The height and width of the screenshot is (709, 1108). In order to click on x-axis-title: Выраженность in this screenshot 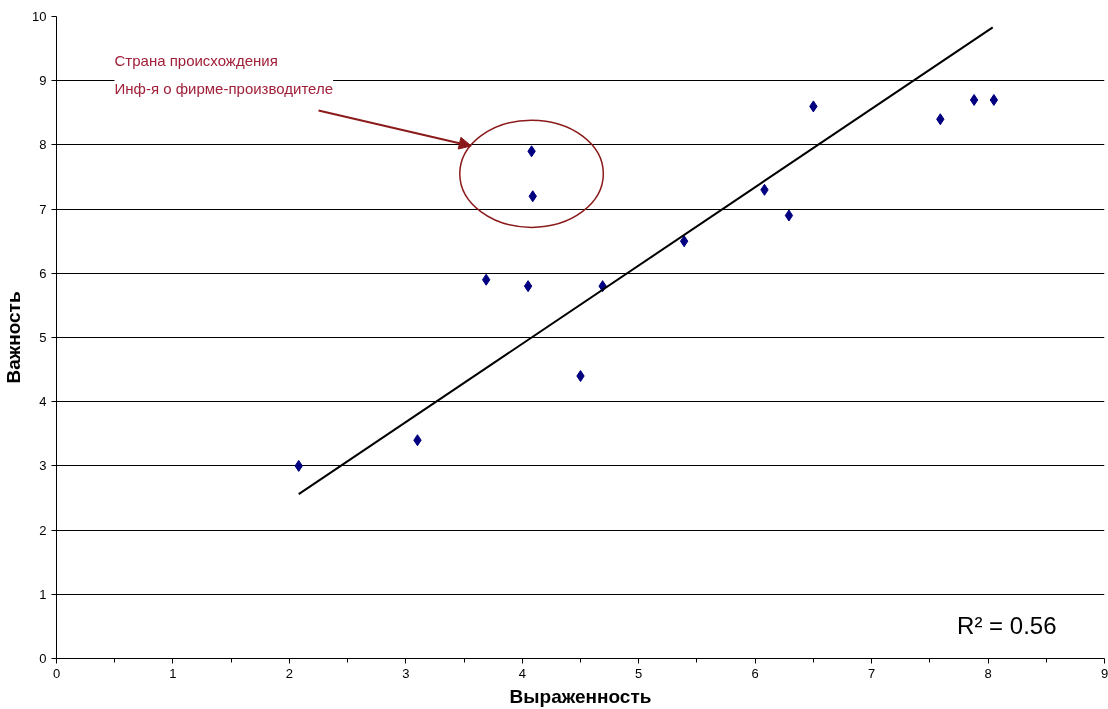, I will do `click(580, 696)`.